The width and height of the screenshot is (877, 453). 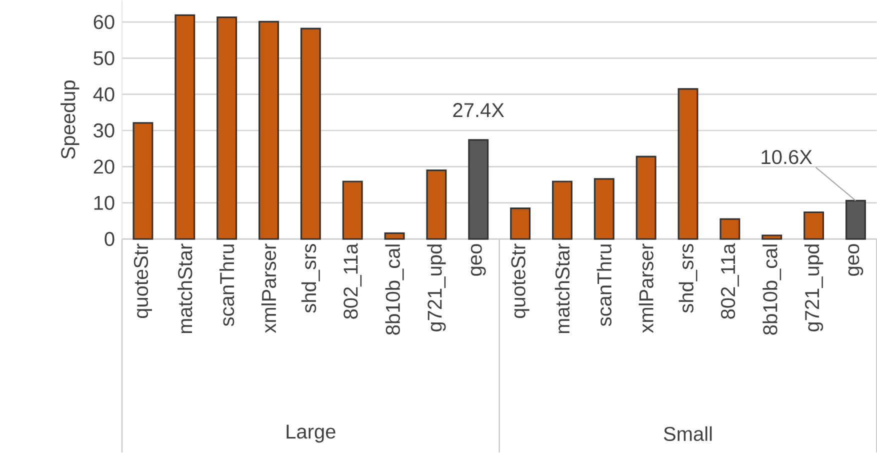 What do you see at coordinates (478, 110) in the screenshot?
I see `data-label: 27.4X` at bounding box center [478, 110].